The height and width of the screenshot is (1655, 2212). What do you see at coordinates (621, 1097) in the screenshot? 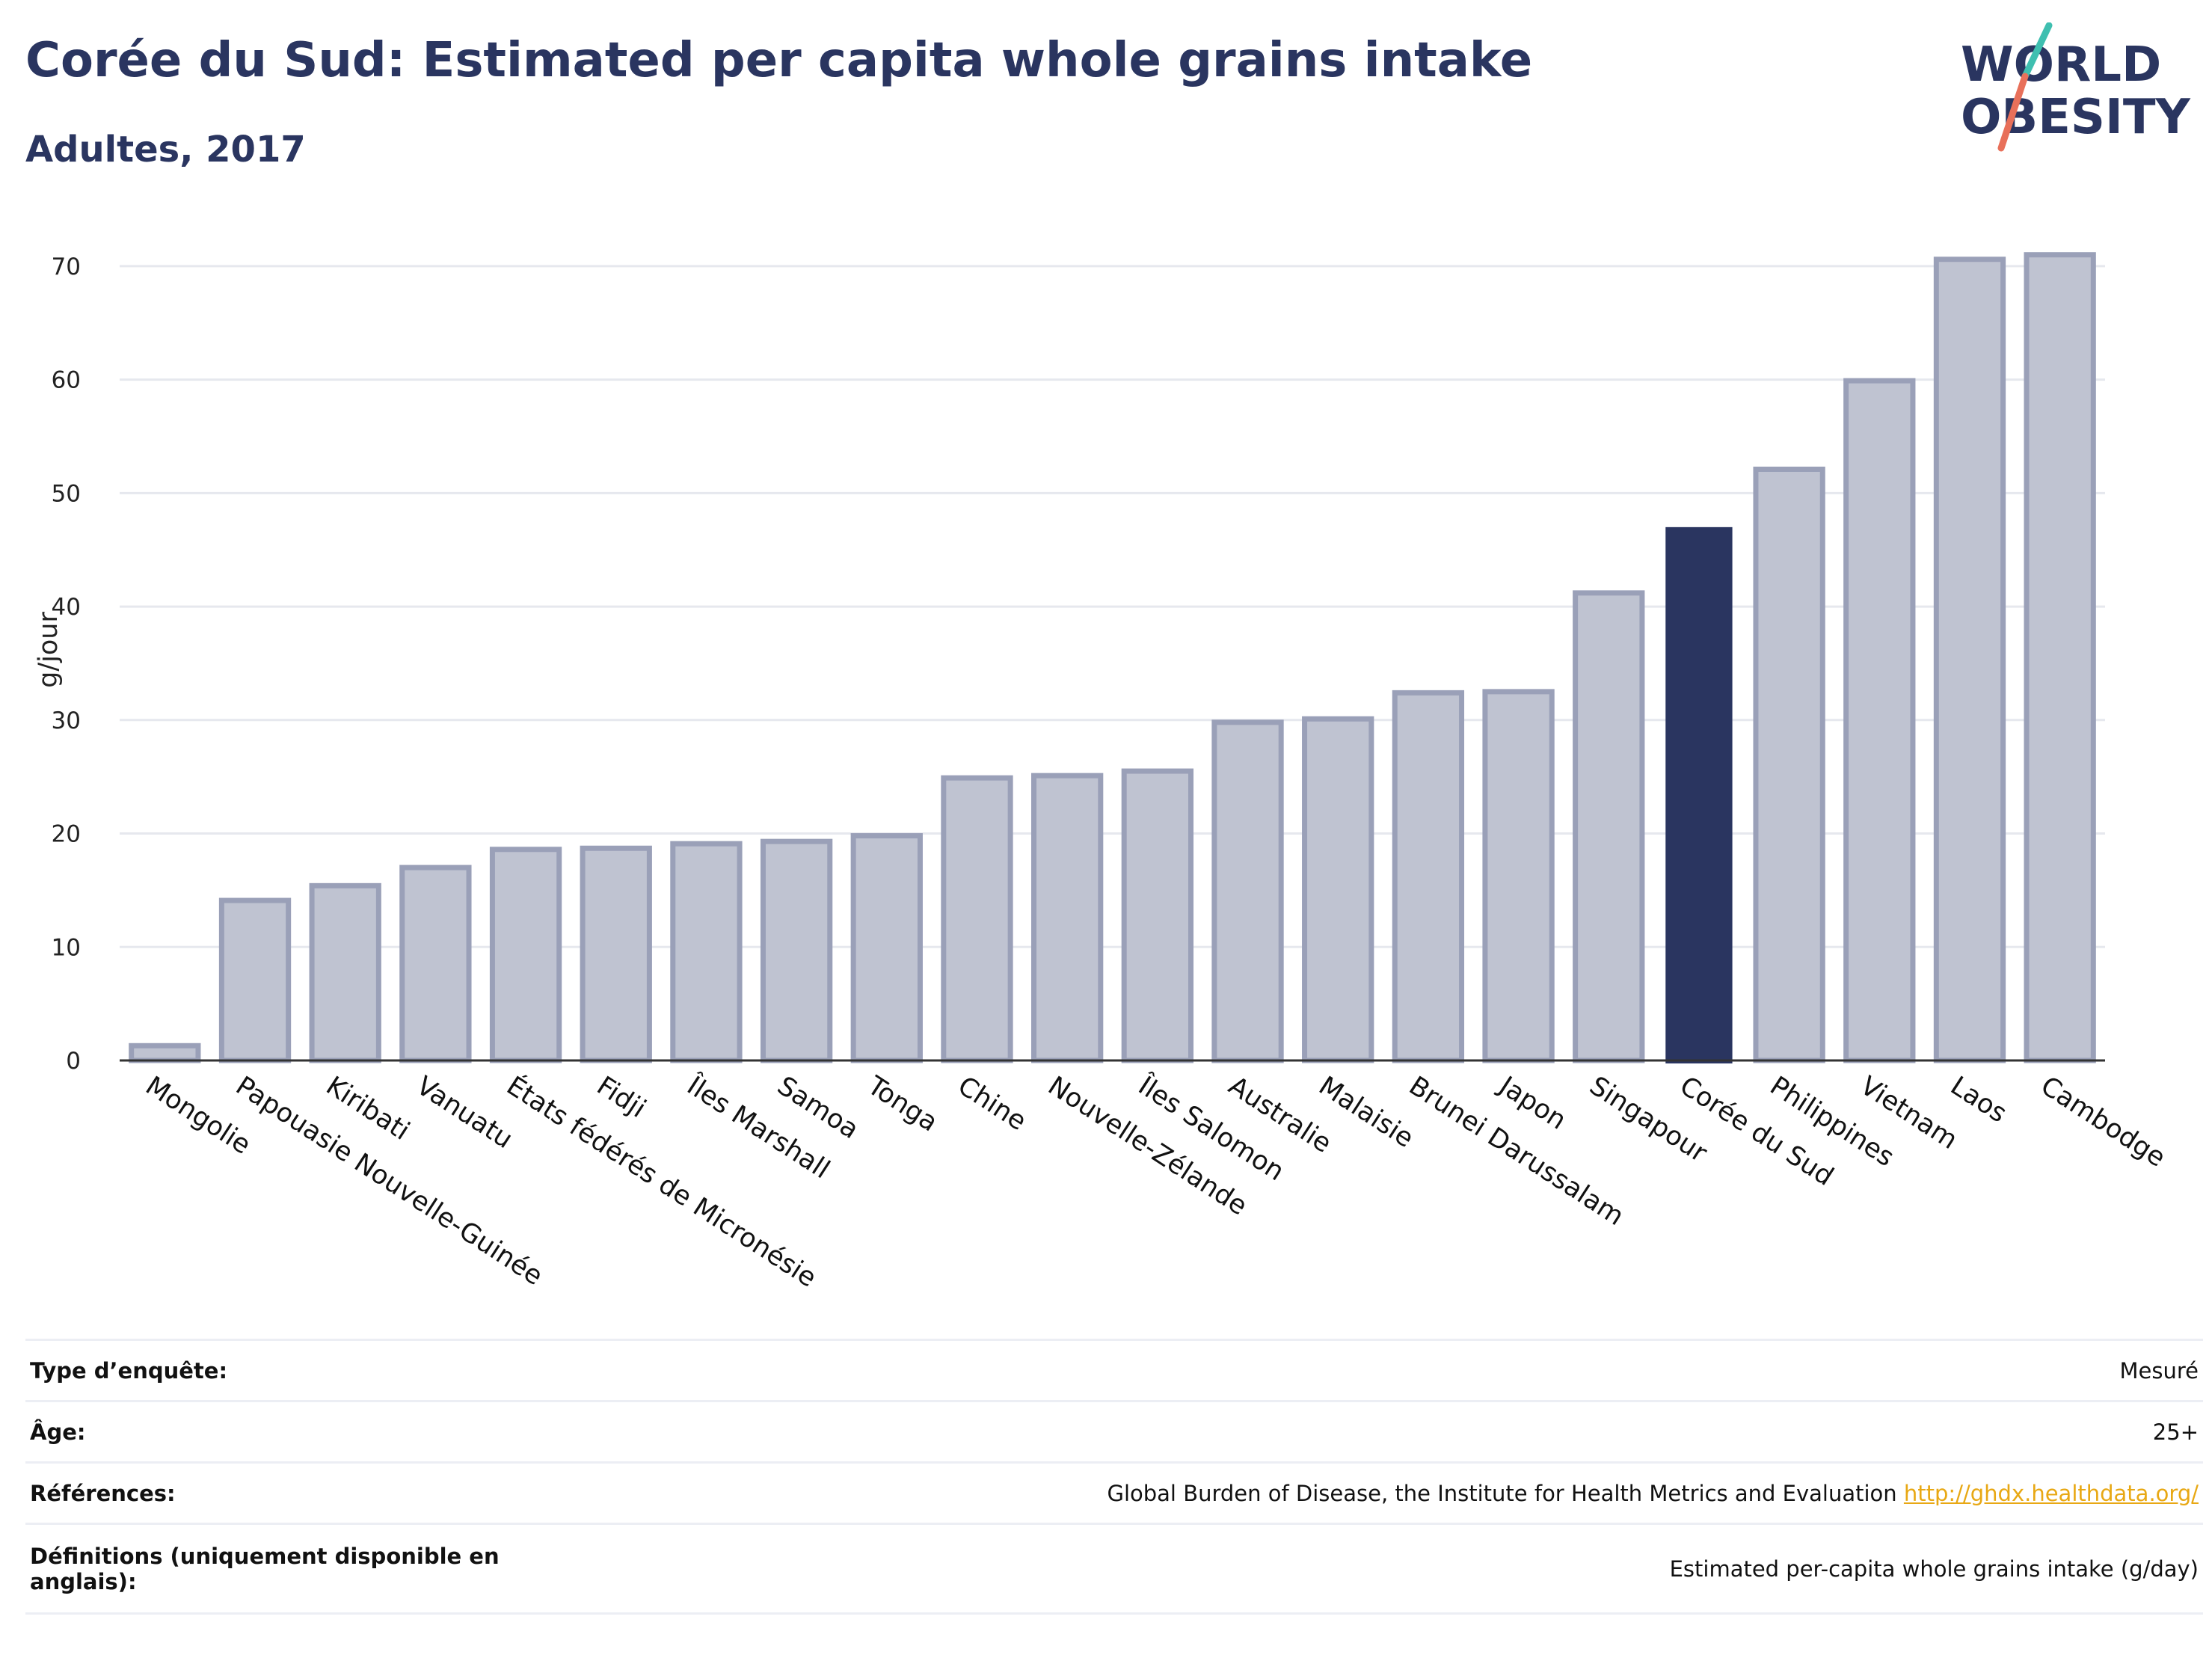
I see `x-tick-label: Fidji` at bounding box center [621, 1097].